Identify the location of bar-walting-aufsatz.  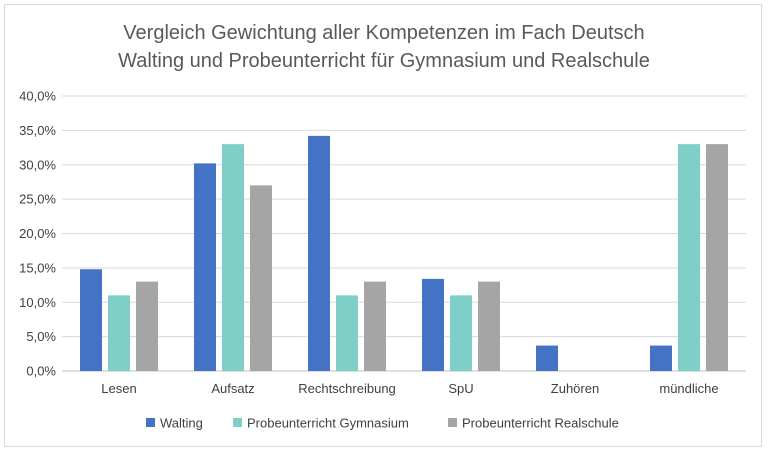
(205, 267).